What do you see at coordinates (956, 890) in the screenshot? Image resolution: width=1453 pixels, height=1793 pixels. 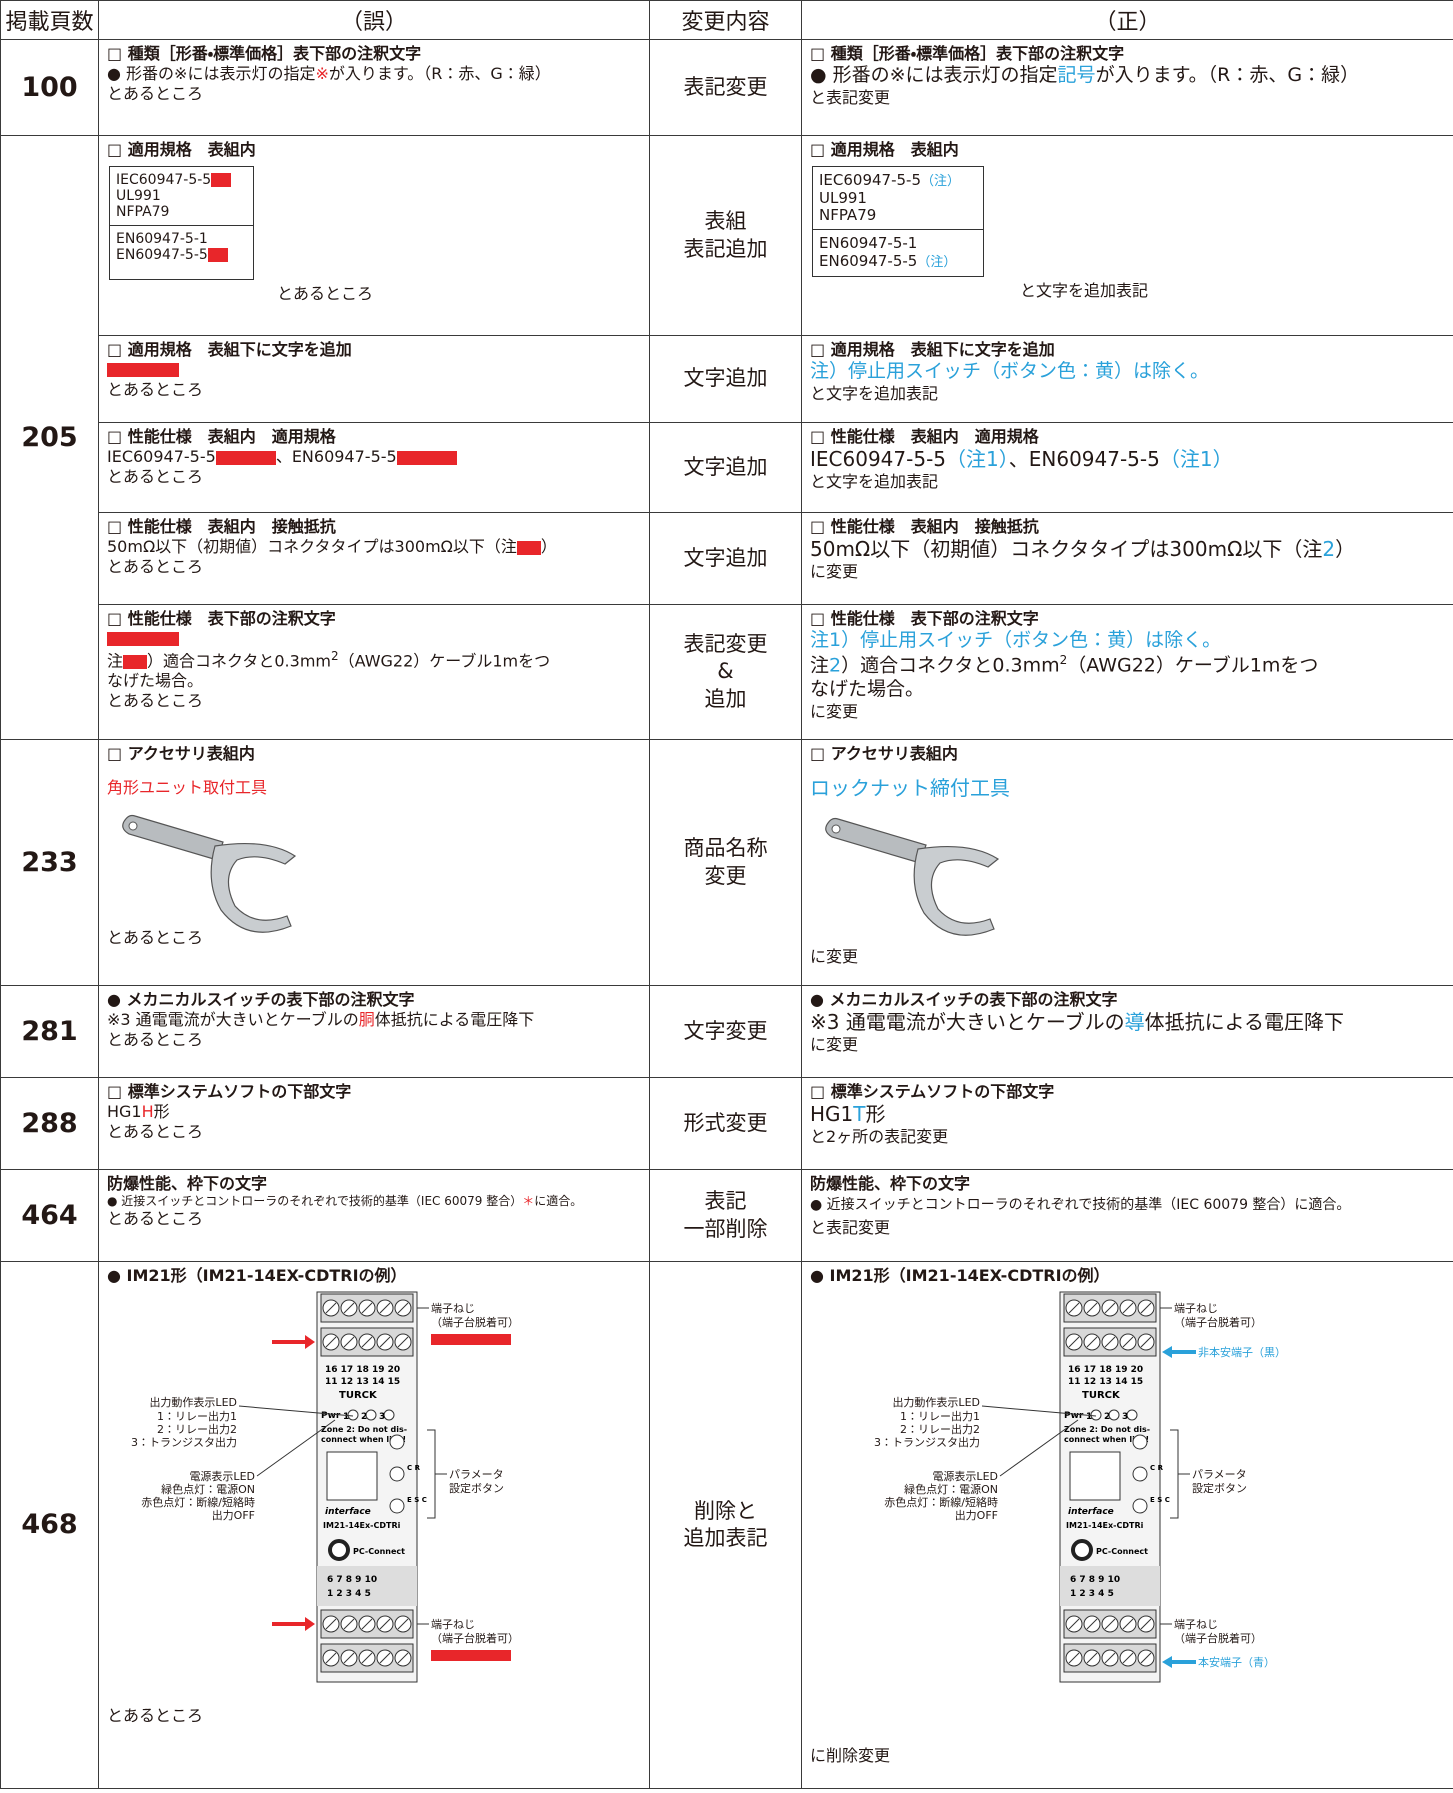 I see `wrench-hook` at bounding box center [956, 890].